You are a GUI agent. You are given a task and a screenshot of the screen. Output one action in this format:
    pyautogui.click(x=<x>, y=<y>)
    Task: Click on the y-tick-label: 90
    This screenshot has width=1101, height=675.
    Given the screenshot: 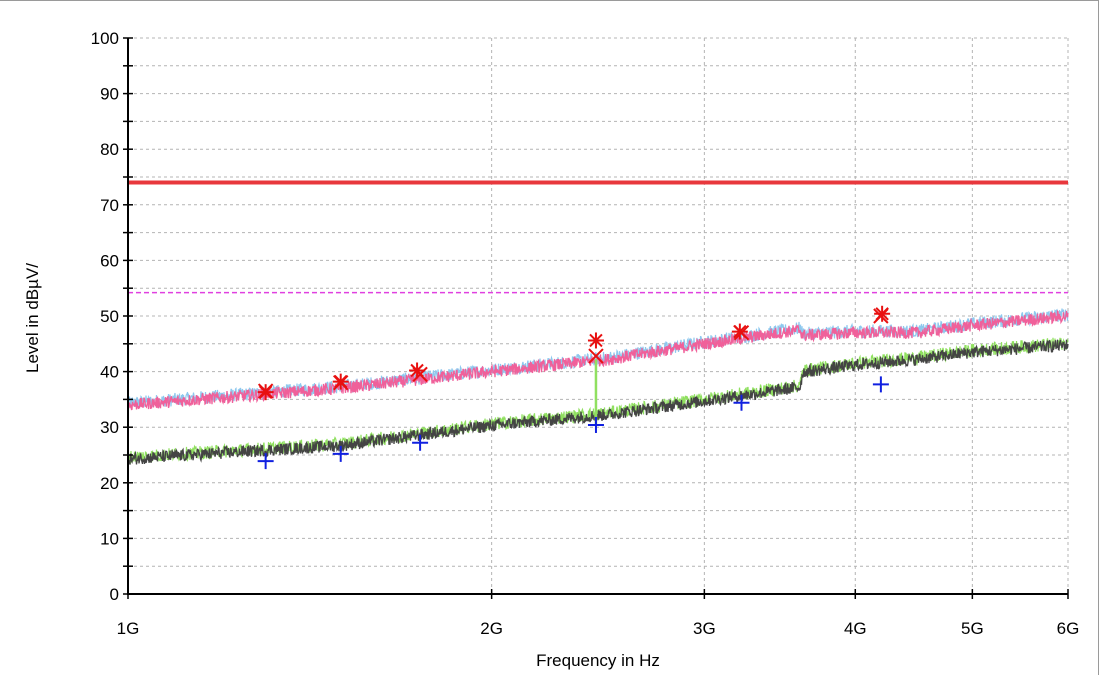 What is the action you would take?
    pyautogui.click(x=109, y=94)
    